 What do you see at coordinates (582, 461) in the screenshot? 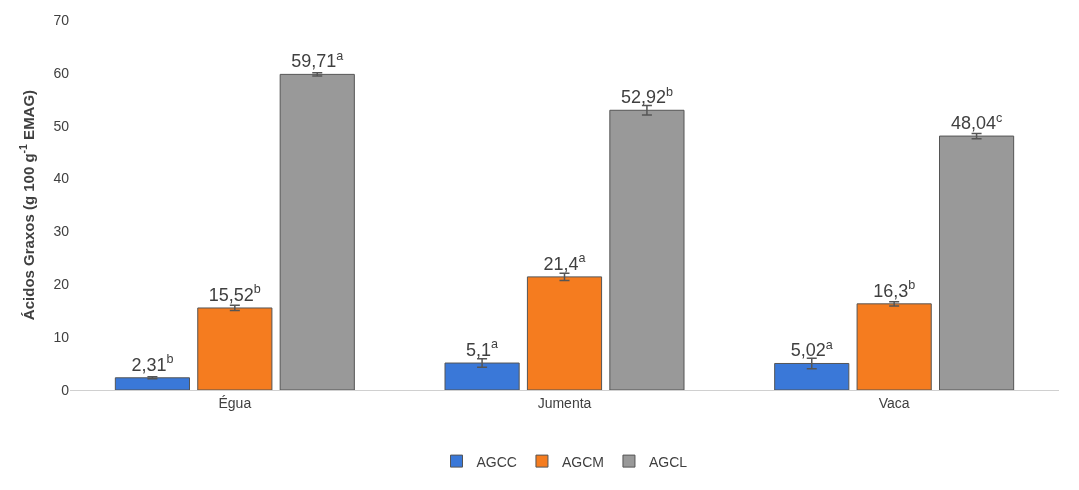
I see `legend-label: AGCM` at bounding box center [582, 461].